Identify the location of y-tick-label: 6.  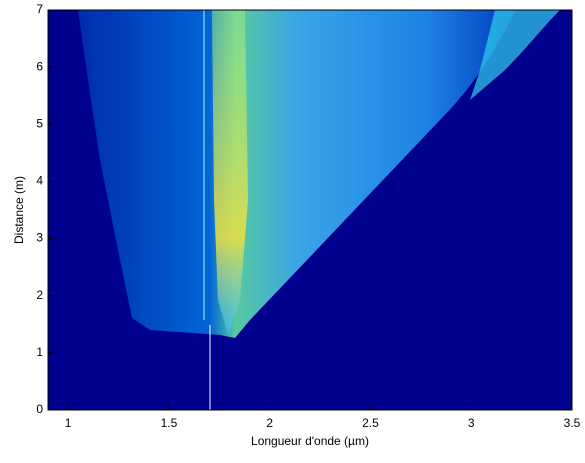
(39, 66).